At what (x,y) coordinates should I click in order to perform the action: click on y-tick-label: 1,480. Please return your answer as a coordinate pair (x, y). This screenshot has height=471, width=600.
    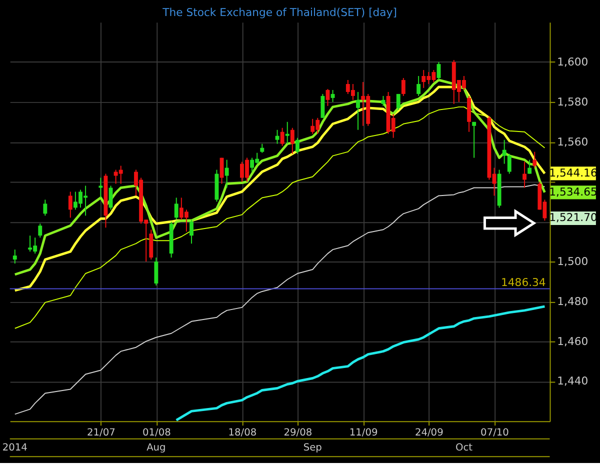
    Looking at the image, I should click on (572, 301).